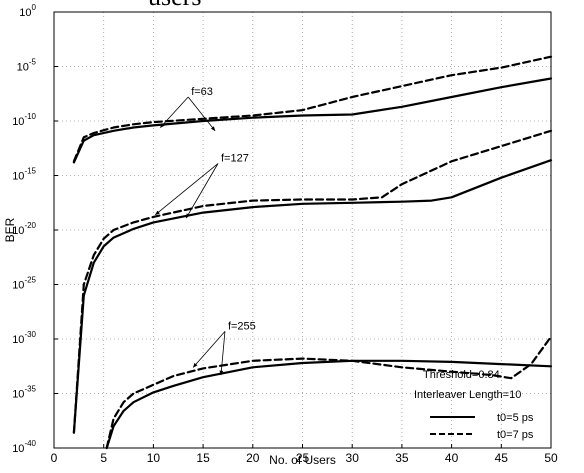 The height and width of the screenshot is (473, 584). What do you see at coordinates (402, 458) in the screenshot?
I see `x-tick-label: 35` at bounding box center [402, 458].